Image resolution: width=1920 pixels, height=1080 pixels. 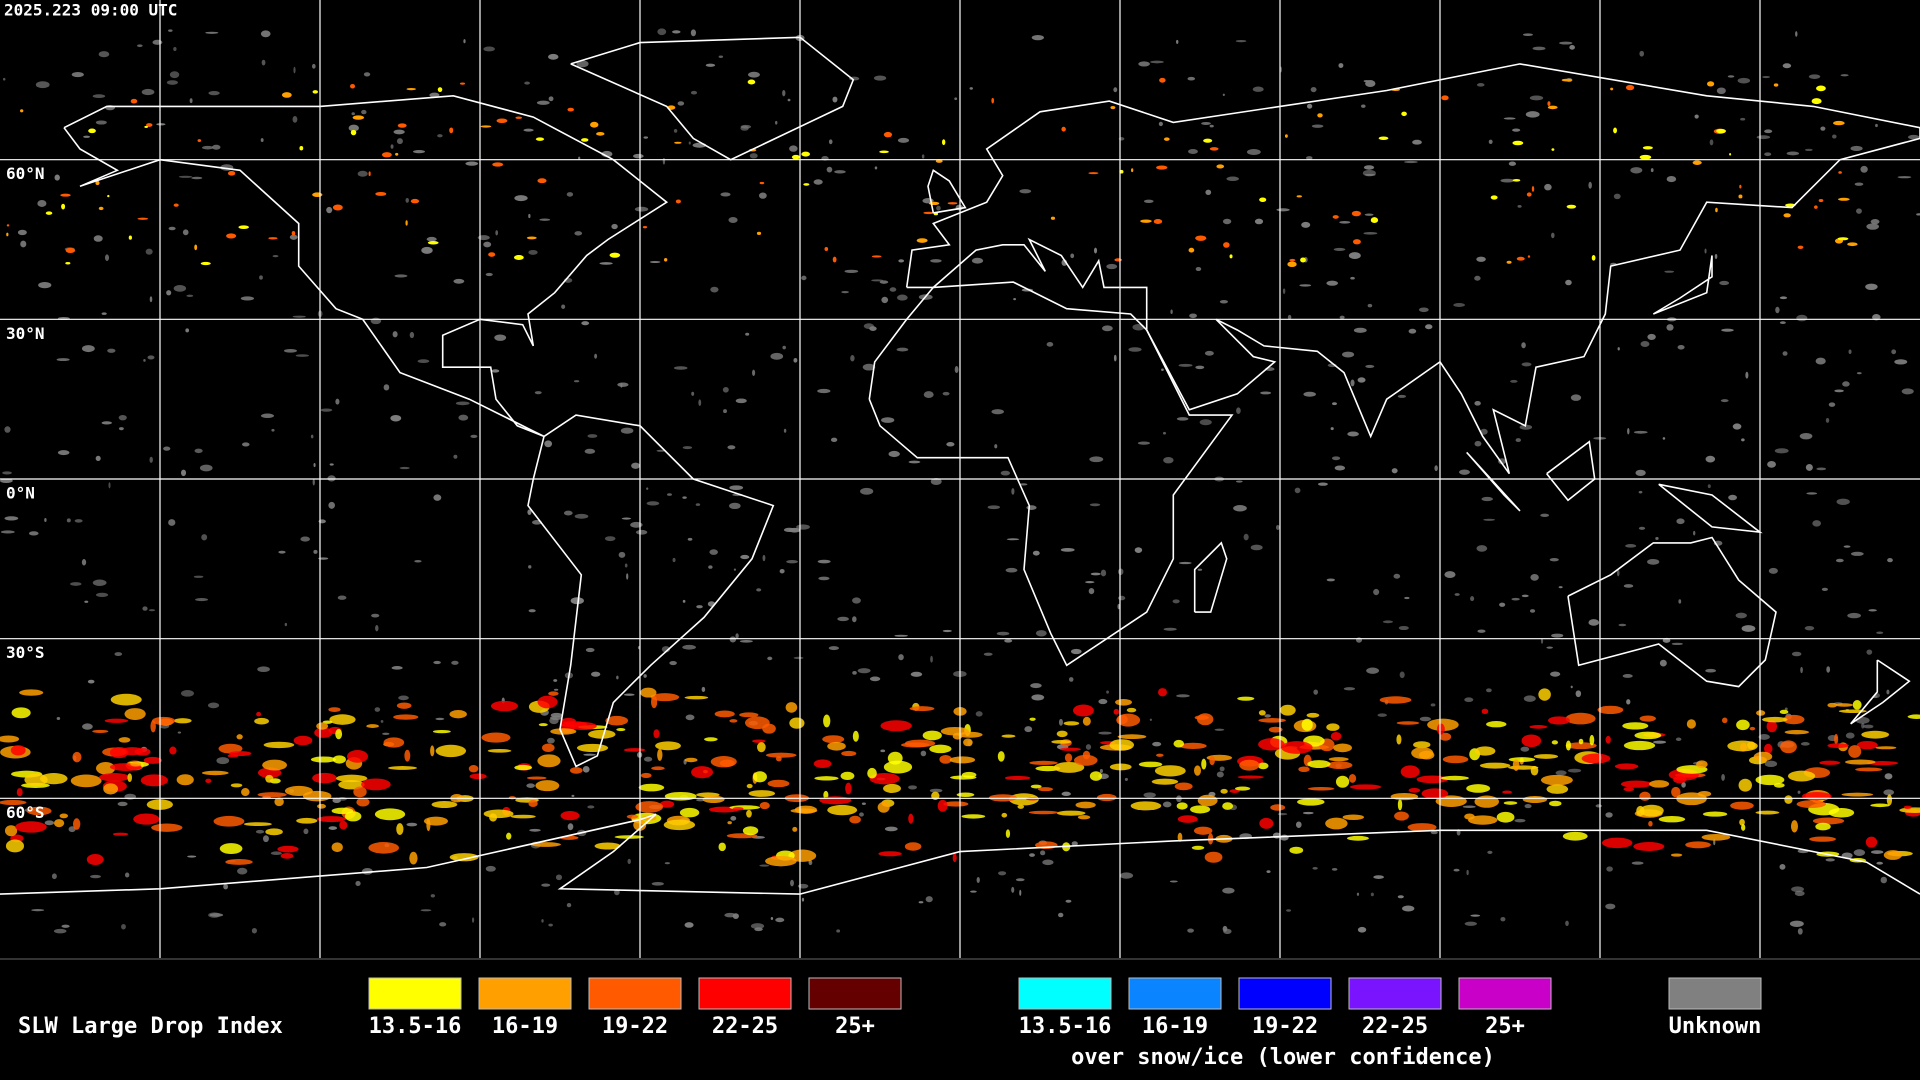 What do you see at coordinates (25, 173) in the screenshot?
I see `latitude-label: 60°N` at bounding box center [25, 173].